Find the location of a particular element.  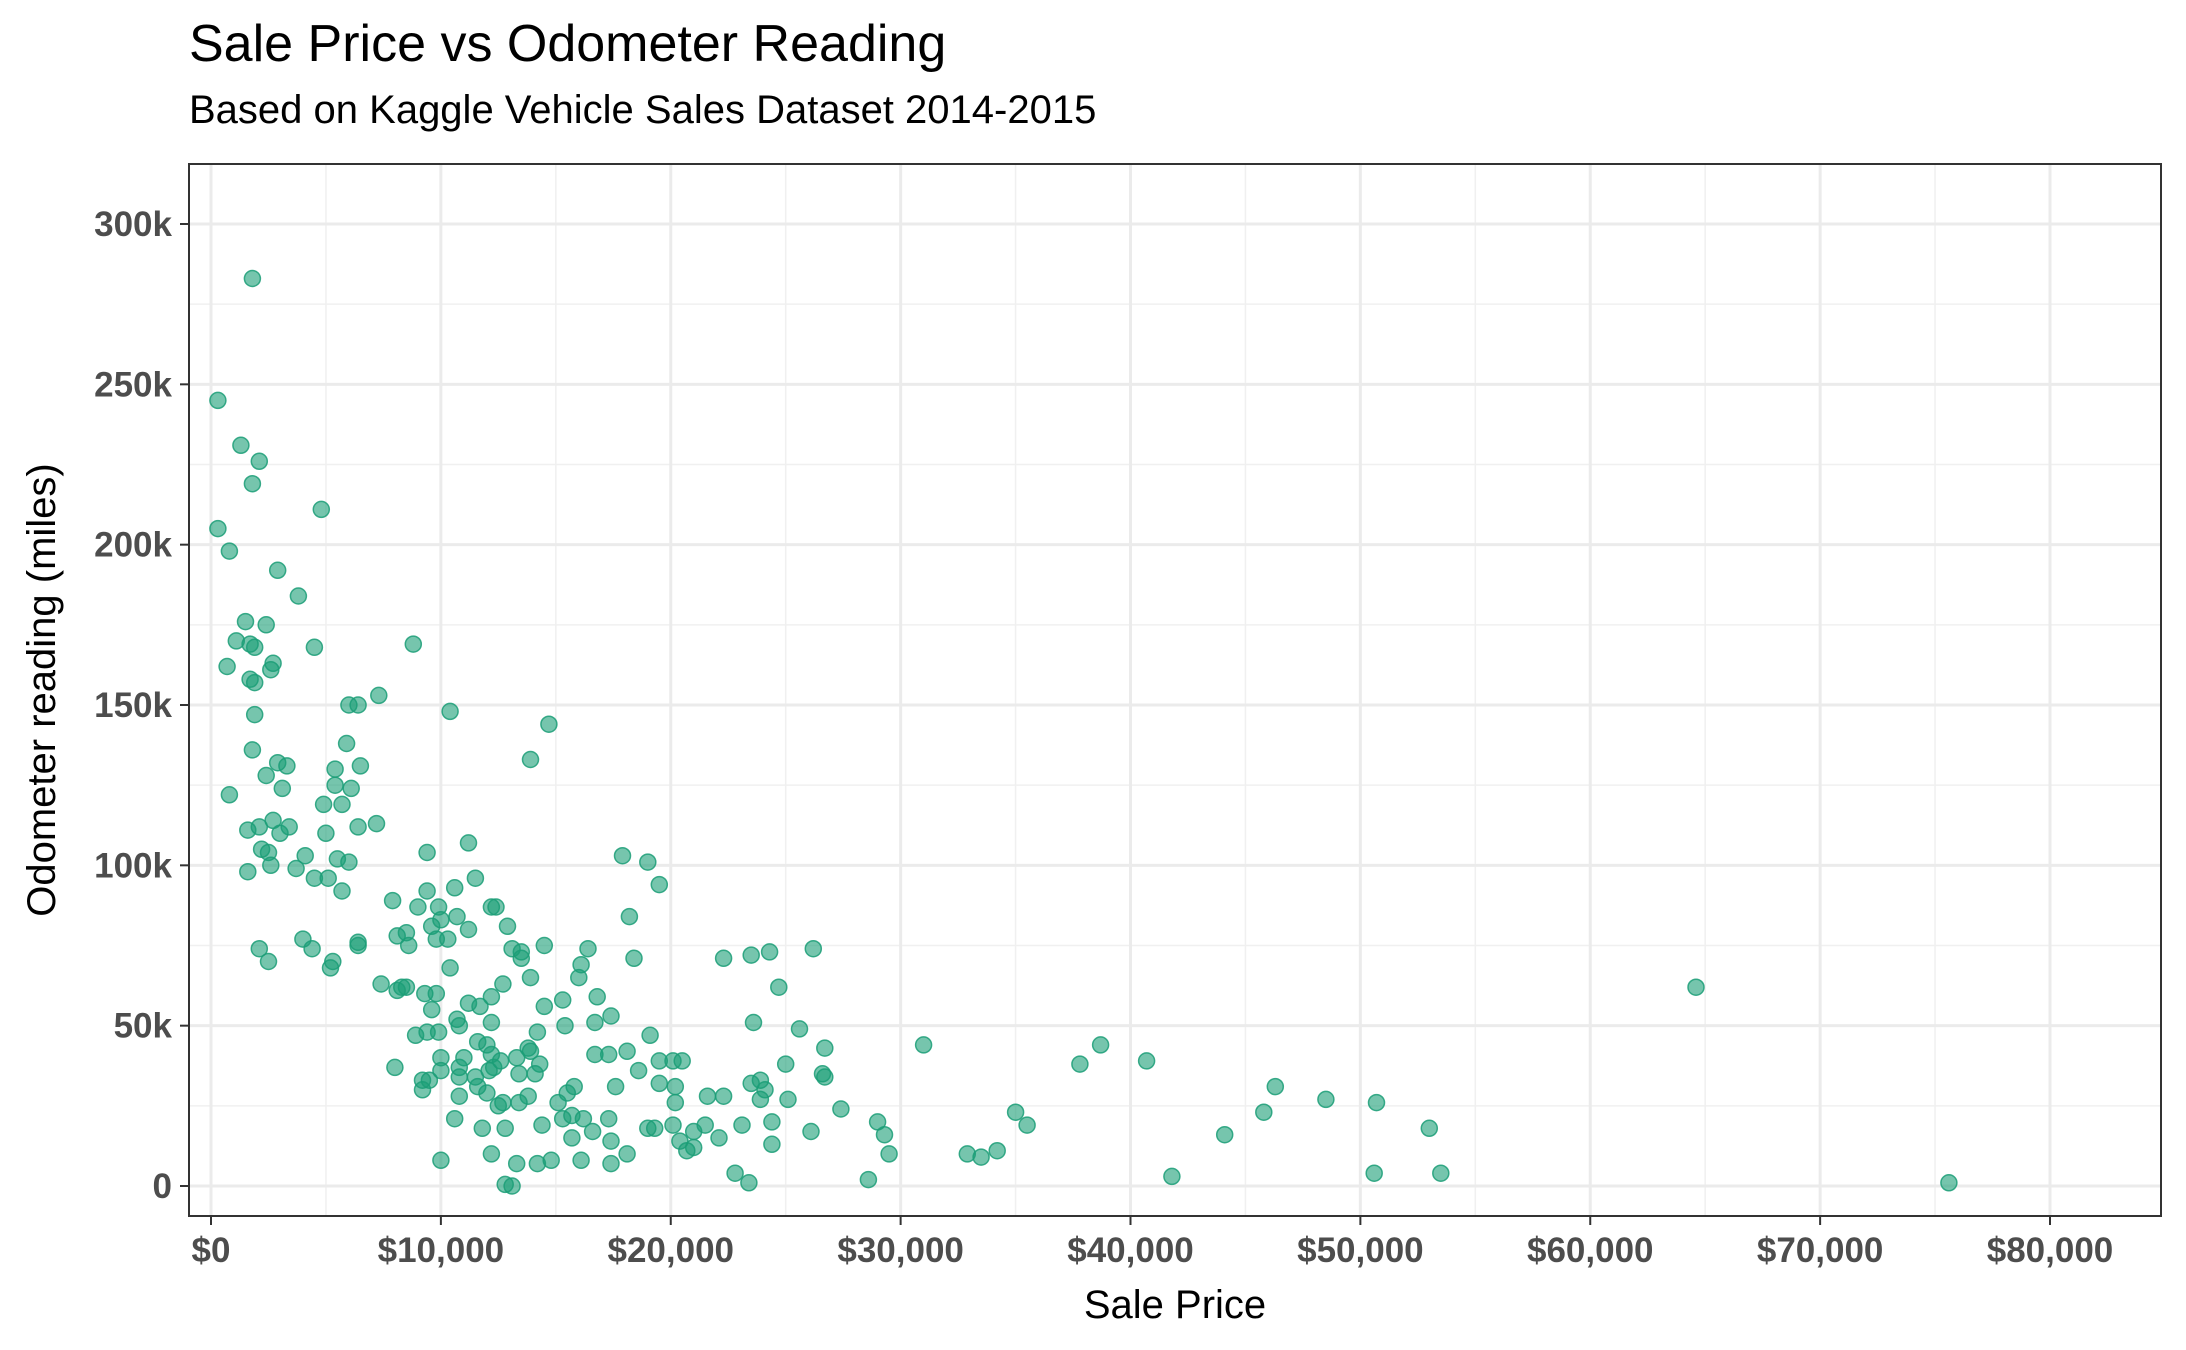

x-tick-label: $30,000 is located at coordinates (900, 1250).